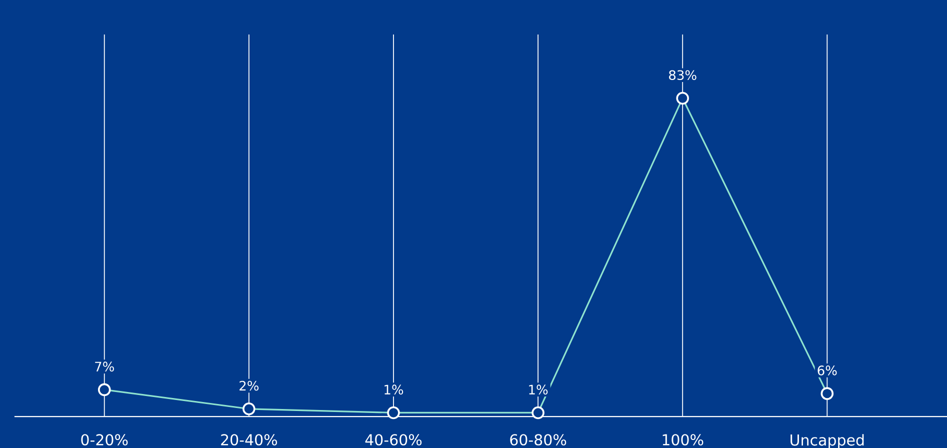 This screenshot has height=448, width=947. I want to click on data-label: 2%, so click(249, 385).